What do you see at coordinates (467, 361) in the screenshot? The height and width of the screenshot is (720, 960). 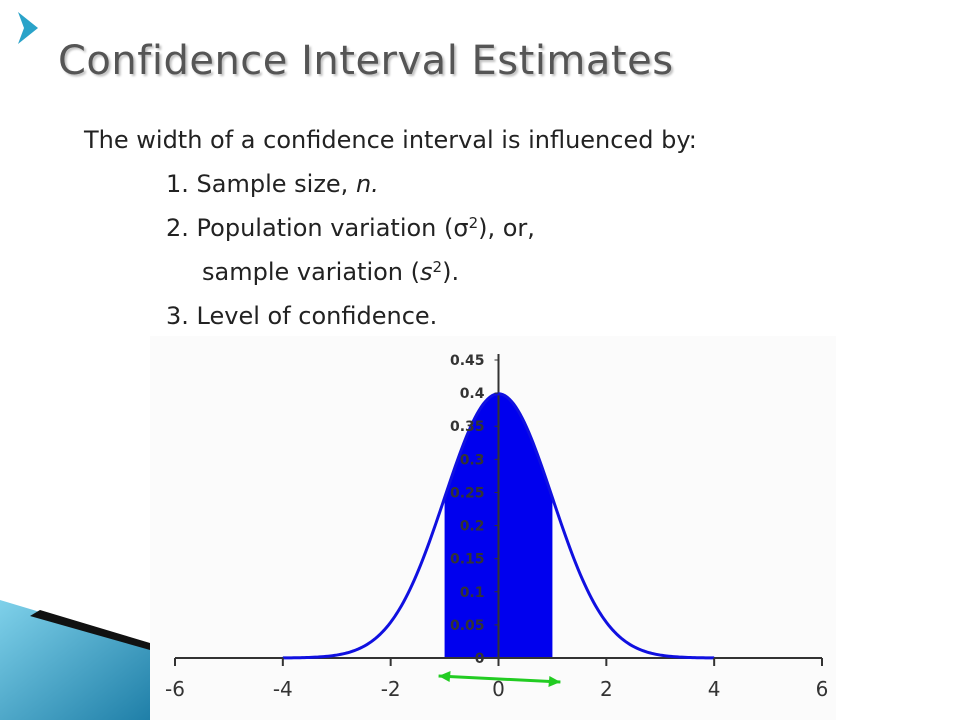 I see `y-tick-label: 0.45` at bounding box center [467, 361].